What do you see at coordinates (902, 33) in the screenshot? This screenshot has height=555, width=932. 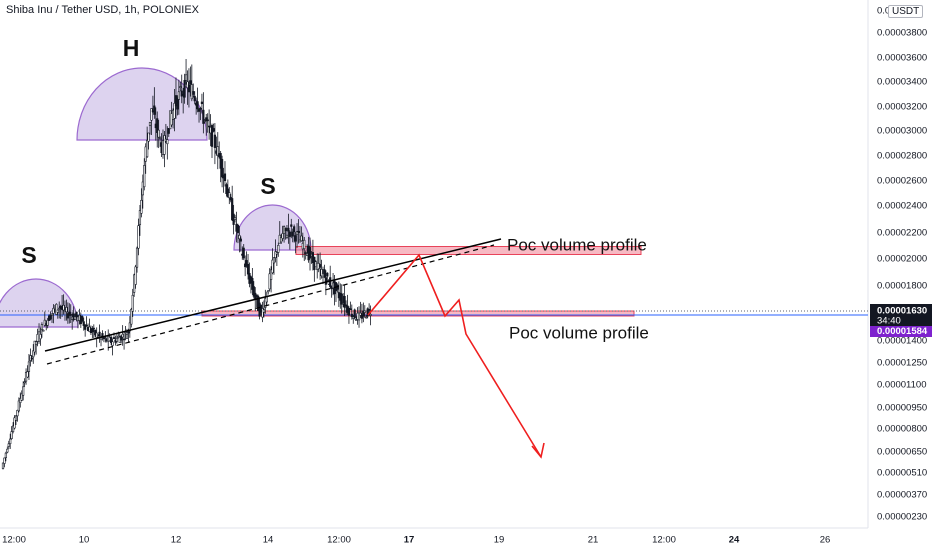 I see `y-tick-label: 0.00003800` at bounding box center [902, 33].